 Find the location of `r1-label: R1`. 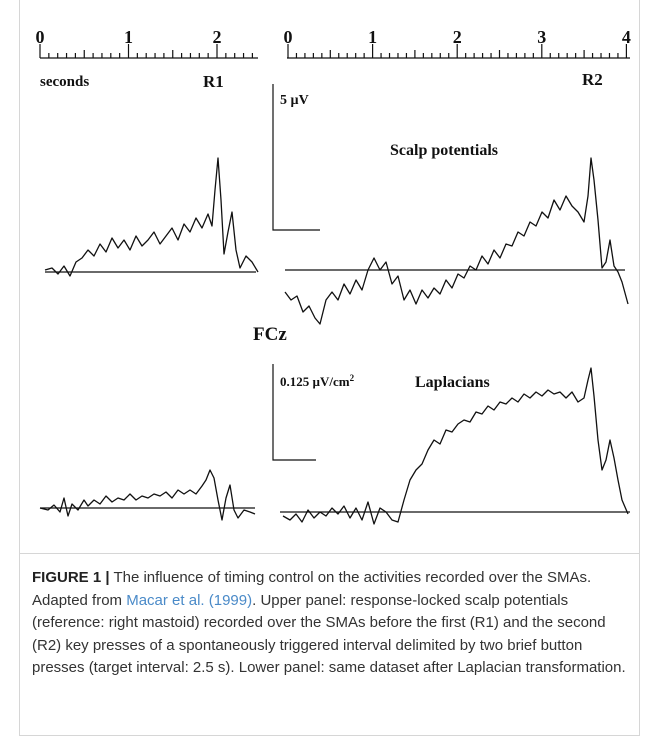

r1-label: R1 is located at coordinates (213, 81).